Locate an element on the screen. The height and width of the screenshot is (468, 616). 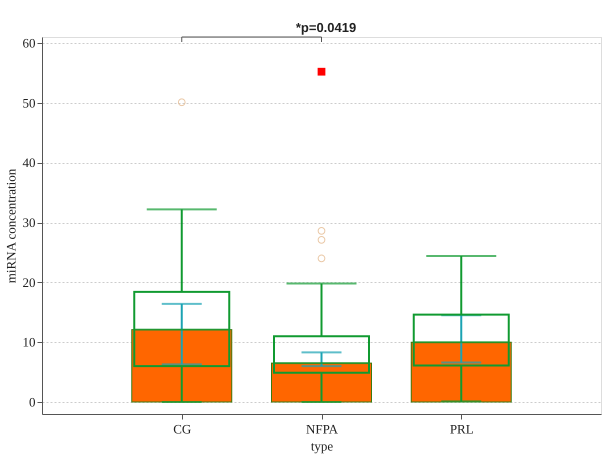
x-tick-label: PRL is located at coordinates (462, 429).